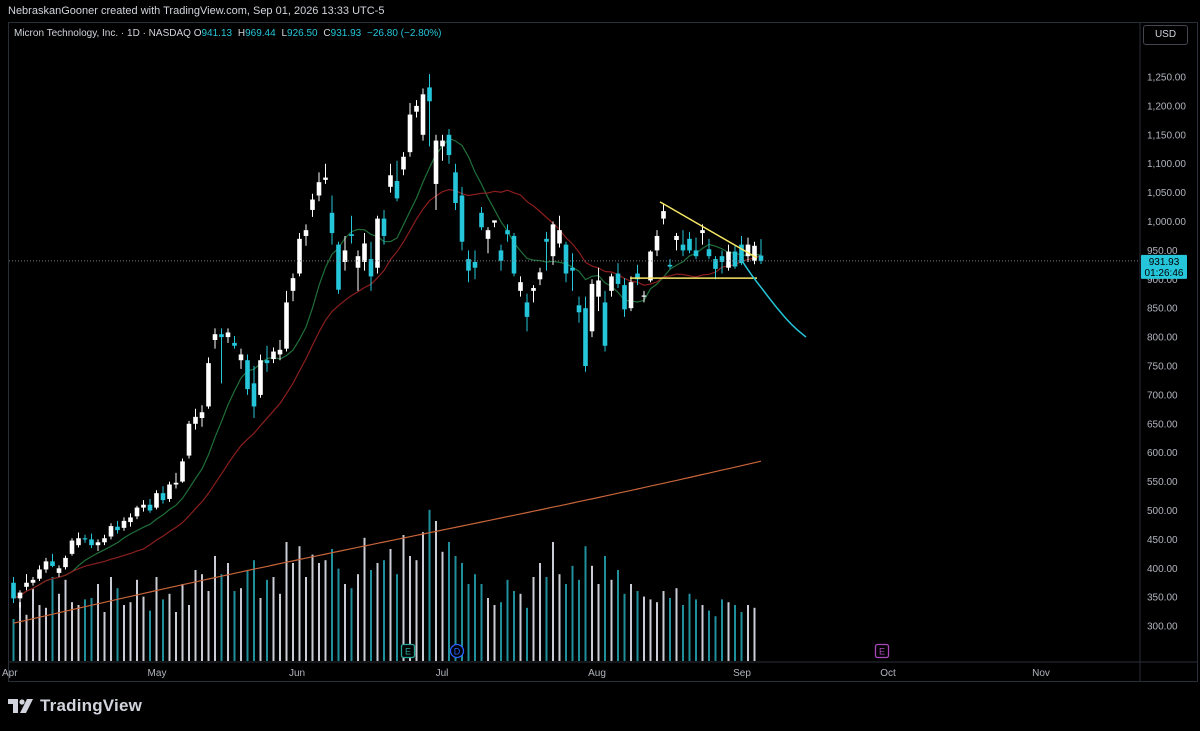 Image resolution: width=1200 pixels, height=731 pixels. I want to click on price-tick-label: 1,250.00, so click(1166, 78).